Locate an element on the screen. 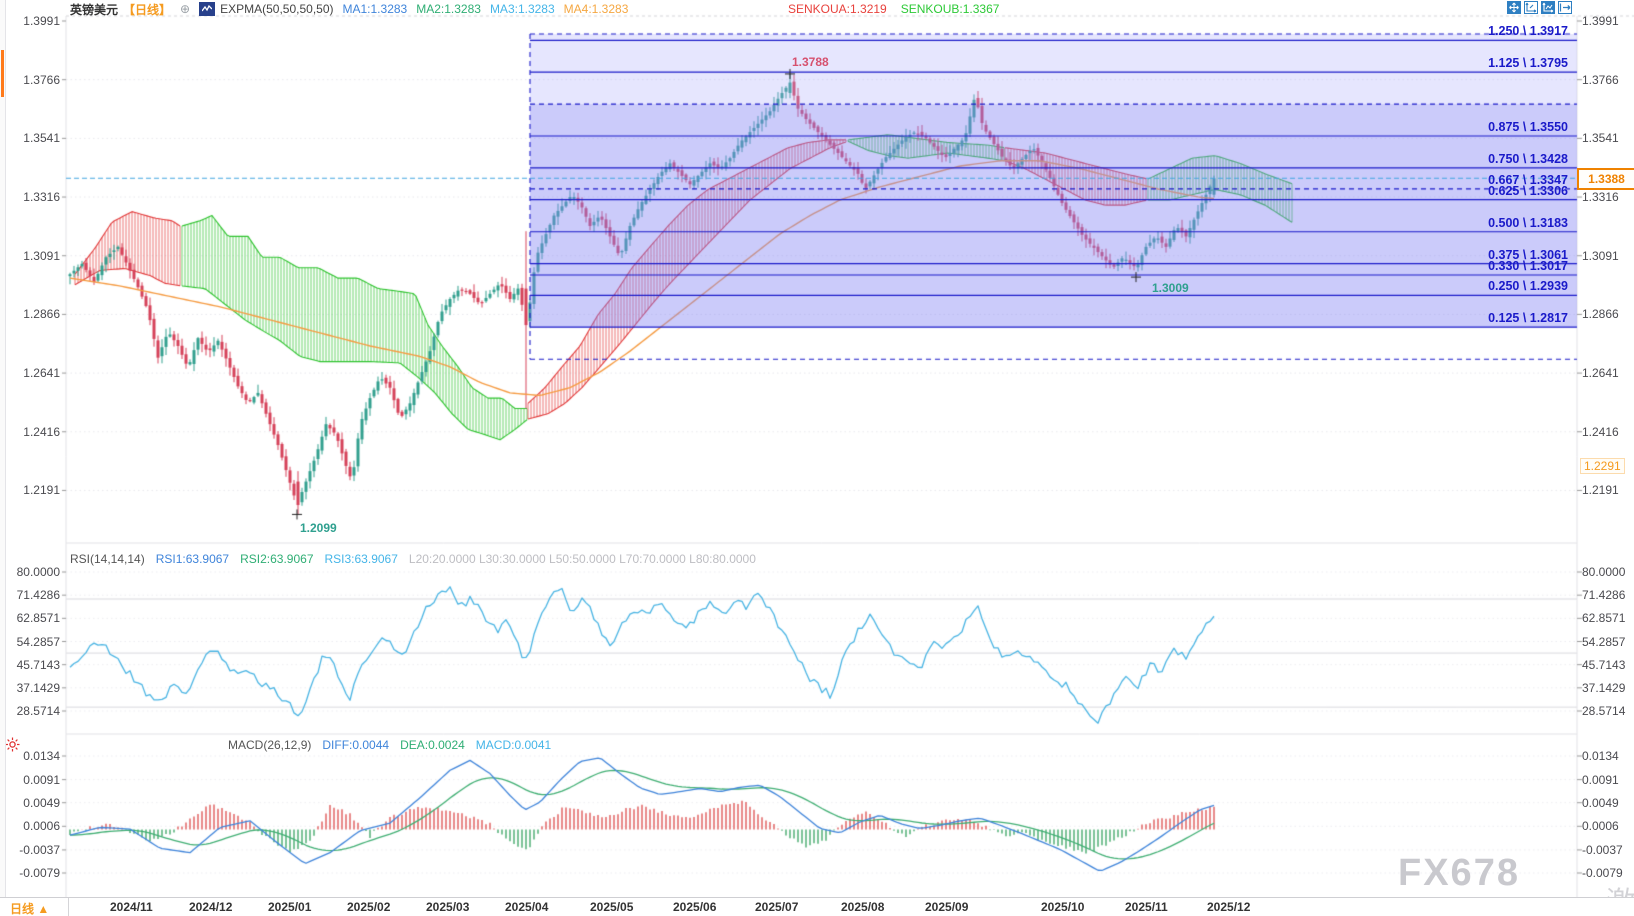  exit-icon is located at coordinates (1565, 7).